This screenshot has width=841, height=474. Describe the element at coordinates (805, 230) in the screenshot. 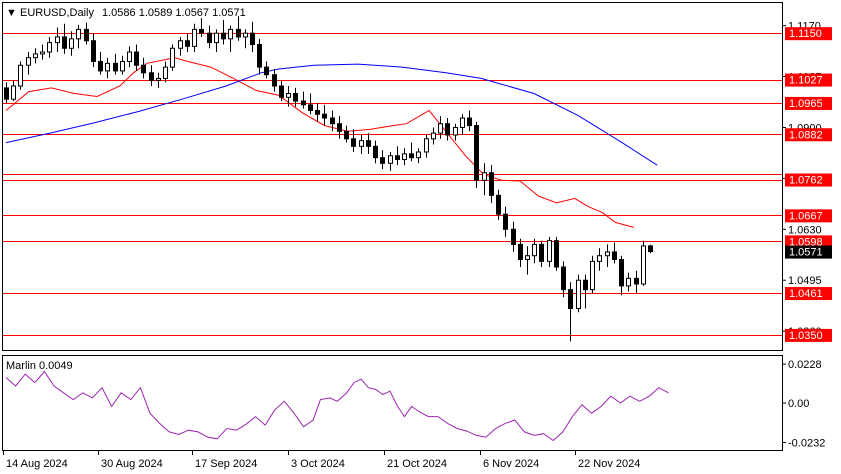

I see `price-tick-label: 1.0630` at that location.